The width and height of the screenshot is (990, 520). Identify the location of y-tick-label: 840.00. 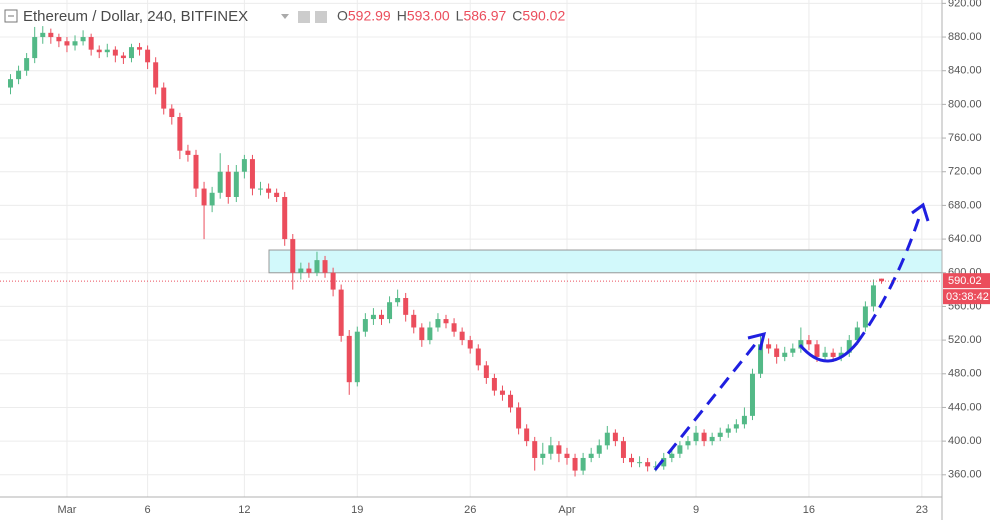
(965, 71).